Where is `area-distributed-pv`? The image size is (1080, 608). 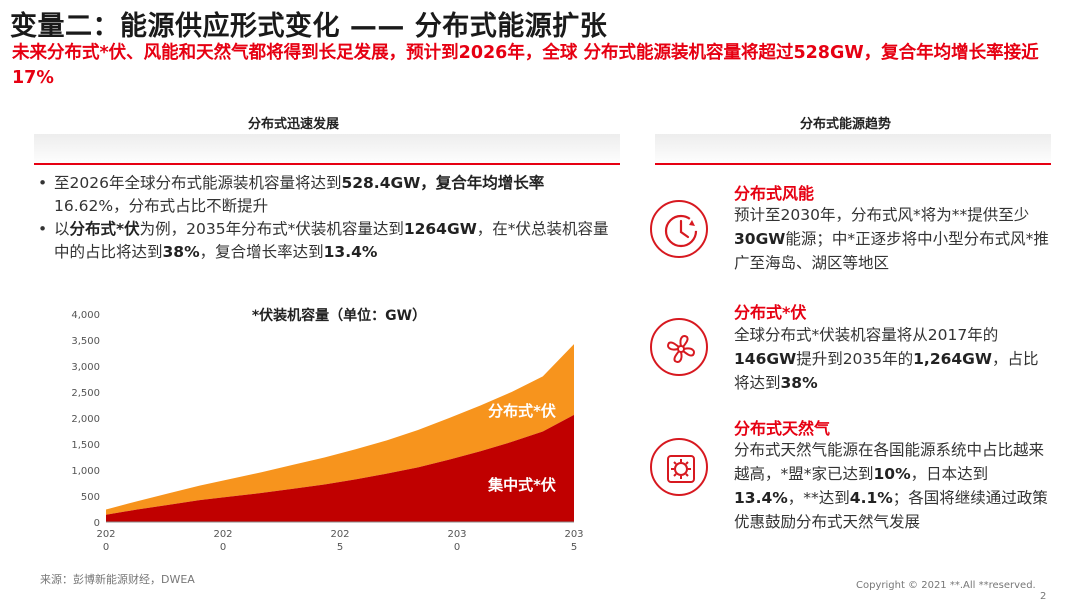 area-distributed-pv is located at coordinates (340, 429).